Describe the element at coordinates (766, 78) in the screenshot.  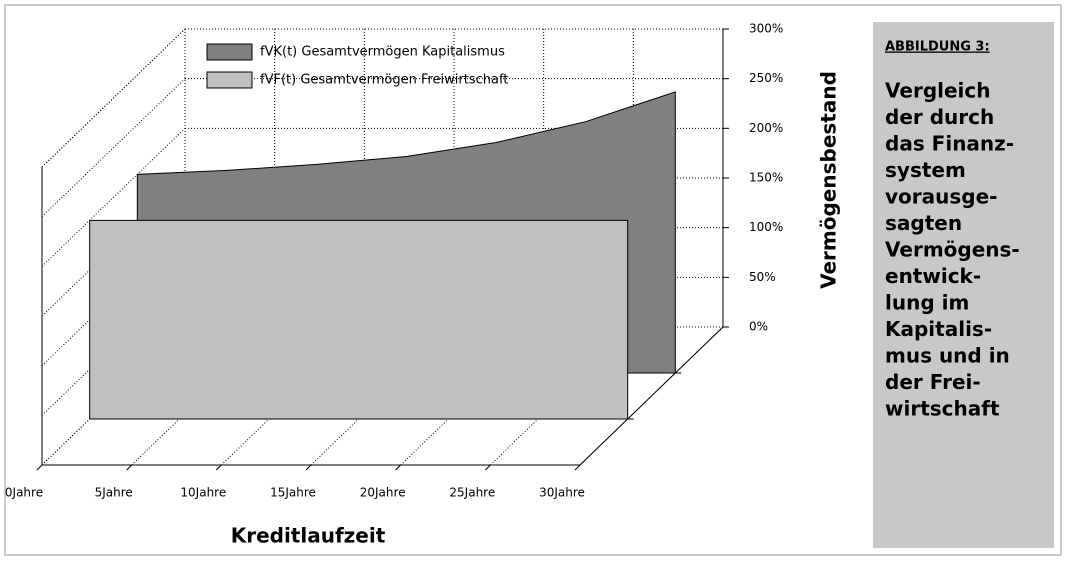
I see `y-tick-label: 250%` at that location.